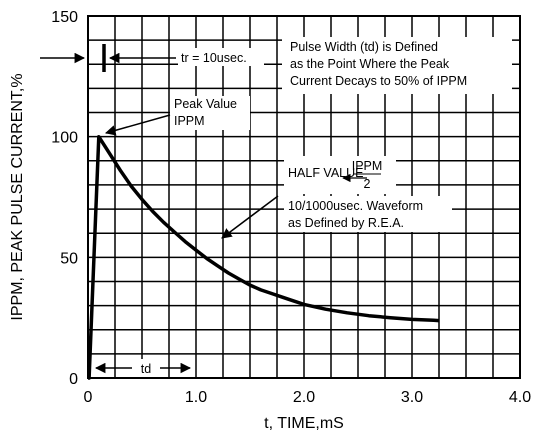 The width and height of the screenshot is (536, 434). Describe the element at coordinates (520, 397) in the screenshot. I see `x-tick-label: 4.0` at that location.